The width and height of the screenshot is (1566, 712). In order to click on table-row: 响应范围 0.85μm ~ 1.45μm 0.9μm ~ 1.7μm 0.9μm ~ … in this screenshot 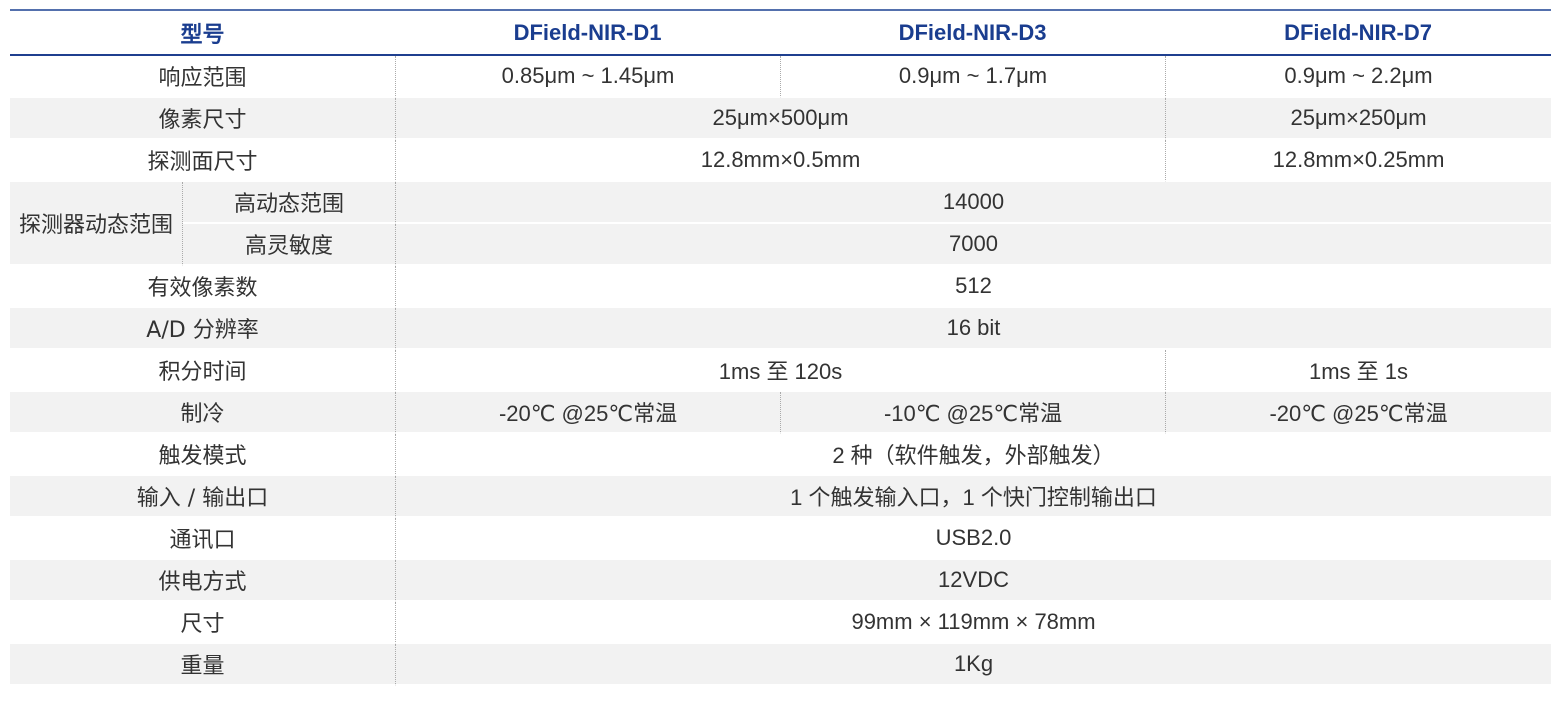, I will do `click(781, 77)`.